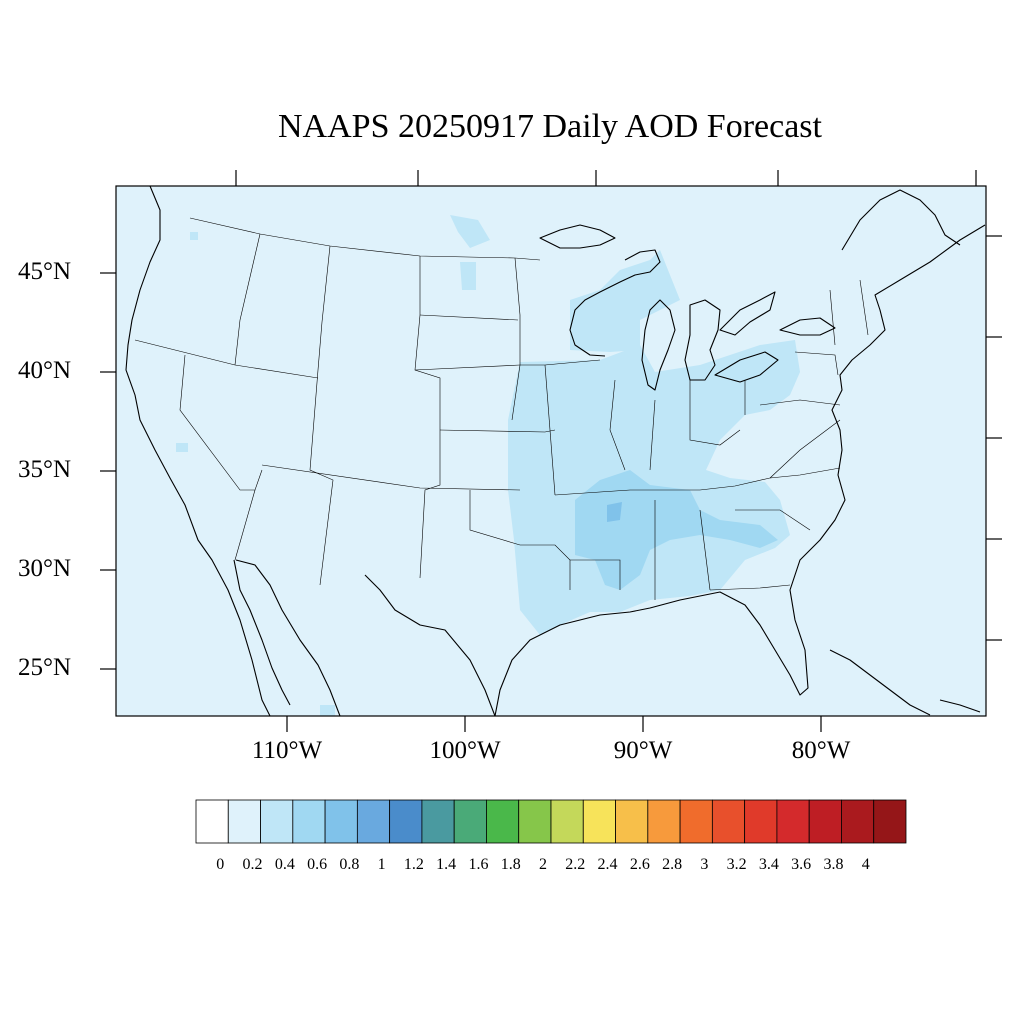 The height and width of the screenshot is (1024, 1024). Describe the element at coordinates (45, 370) in the screenshot. I see `lat-label-40: 40°N` at that location.